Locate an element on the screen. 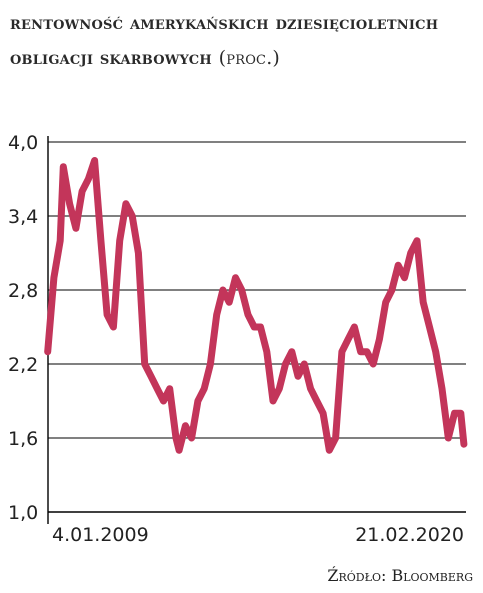 Image resolution: width=483 pixels, height=593 pixels. y-tick-label: 2,2 is located at coordinates (23, 365).